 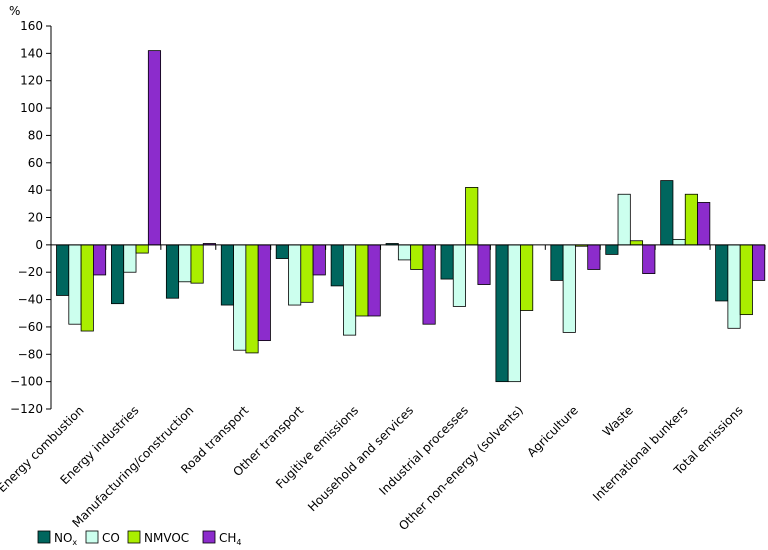 What do you see at coordinates (618, 421) in the screenshot?
I see `category-label: Waste` at bounding box center [618, 421].